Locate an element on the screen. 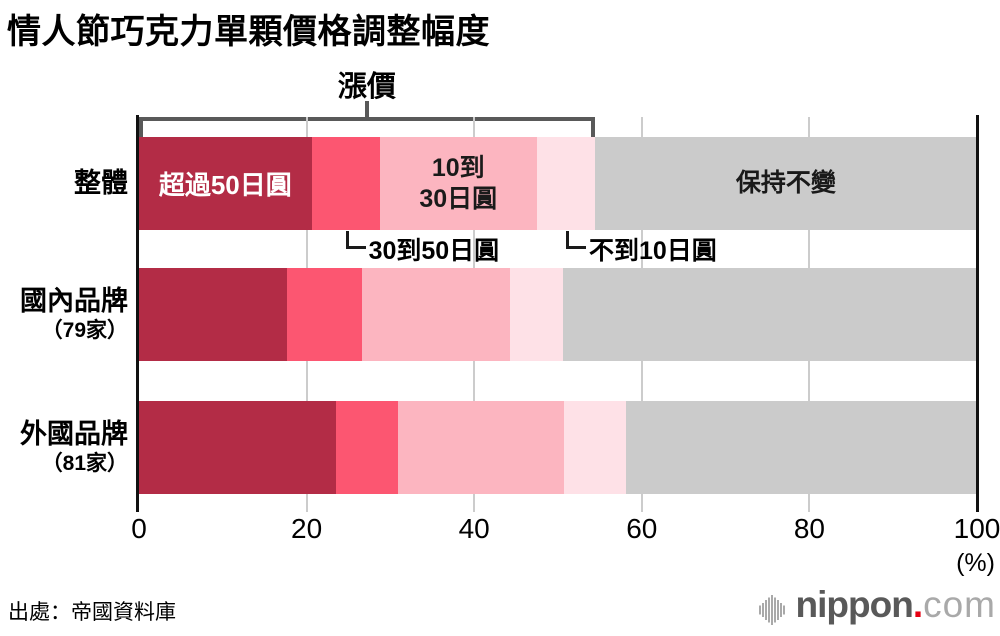 The height and width of the screenshot is (636, 1000). bar-row-foreign is located at coordinates (558, 447).